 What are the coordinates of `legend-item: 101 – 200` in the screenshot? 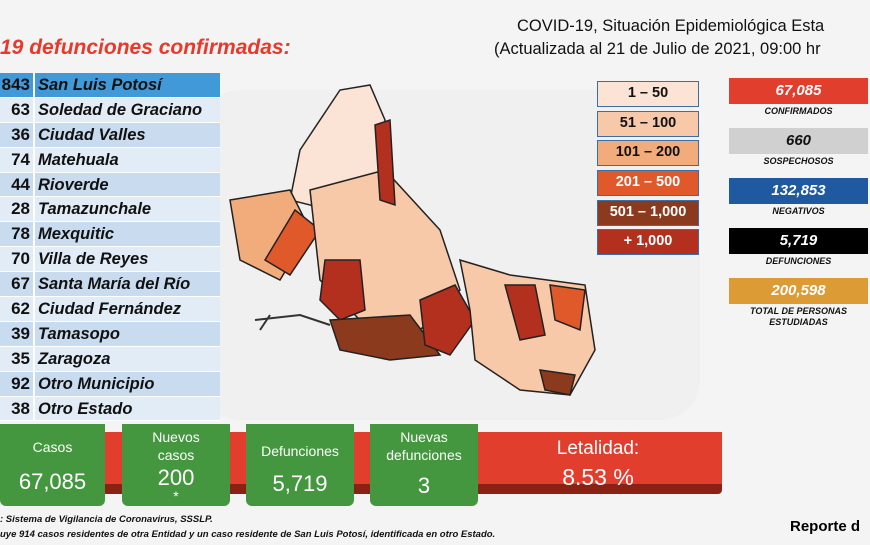 It's located at (648, 153).